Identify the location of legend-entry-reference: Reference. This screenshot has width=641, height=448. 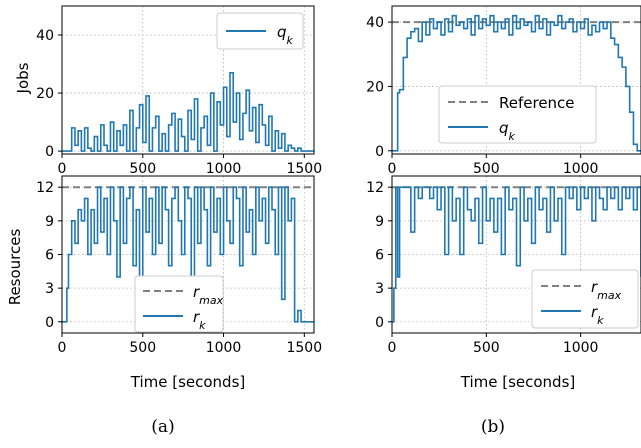
(537, 103).